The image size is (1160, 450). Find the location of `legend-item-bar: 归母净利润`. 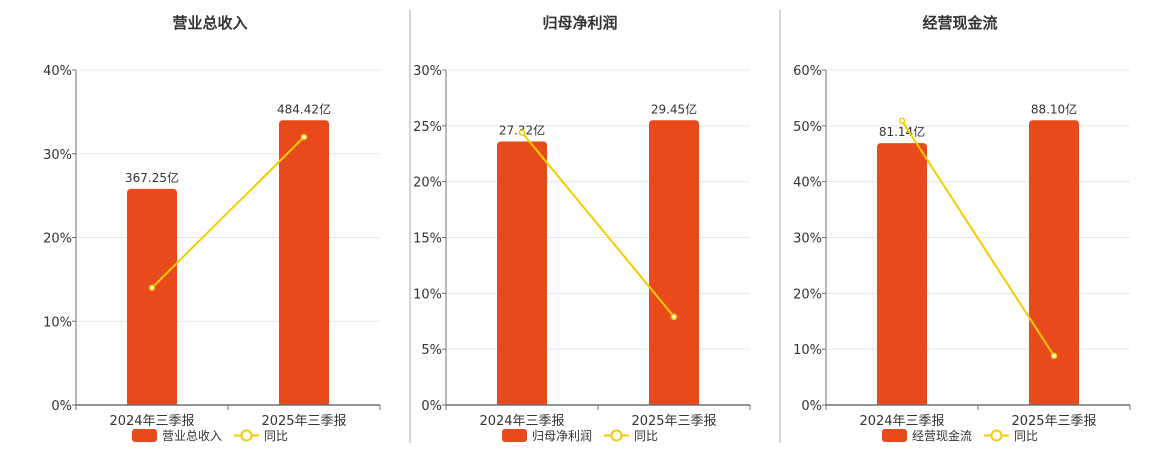

legend-item-bar: 归母净利润 is located at coordinates (547, 436).